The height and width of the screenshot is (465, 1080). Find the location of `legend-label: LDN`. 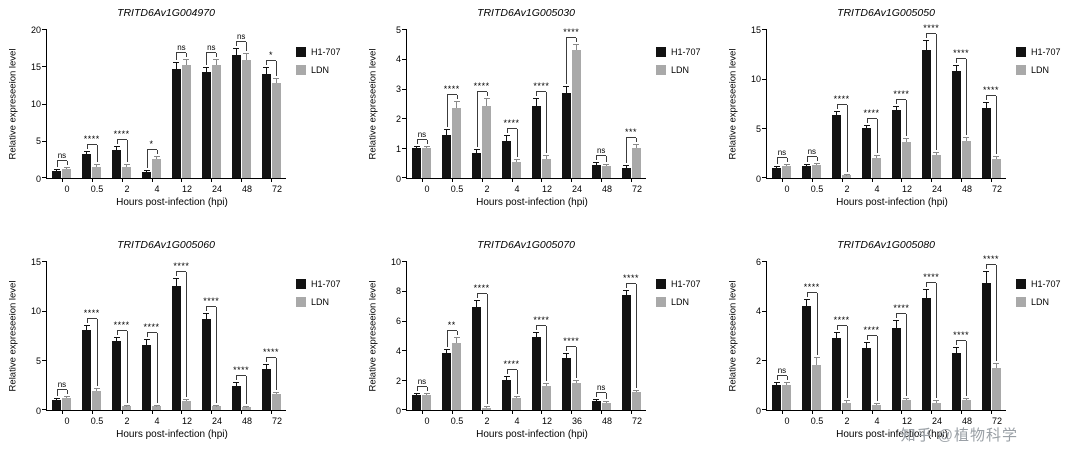

legend-label: LDN is located at coordinates (1040, 70).